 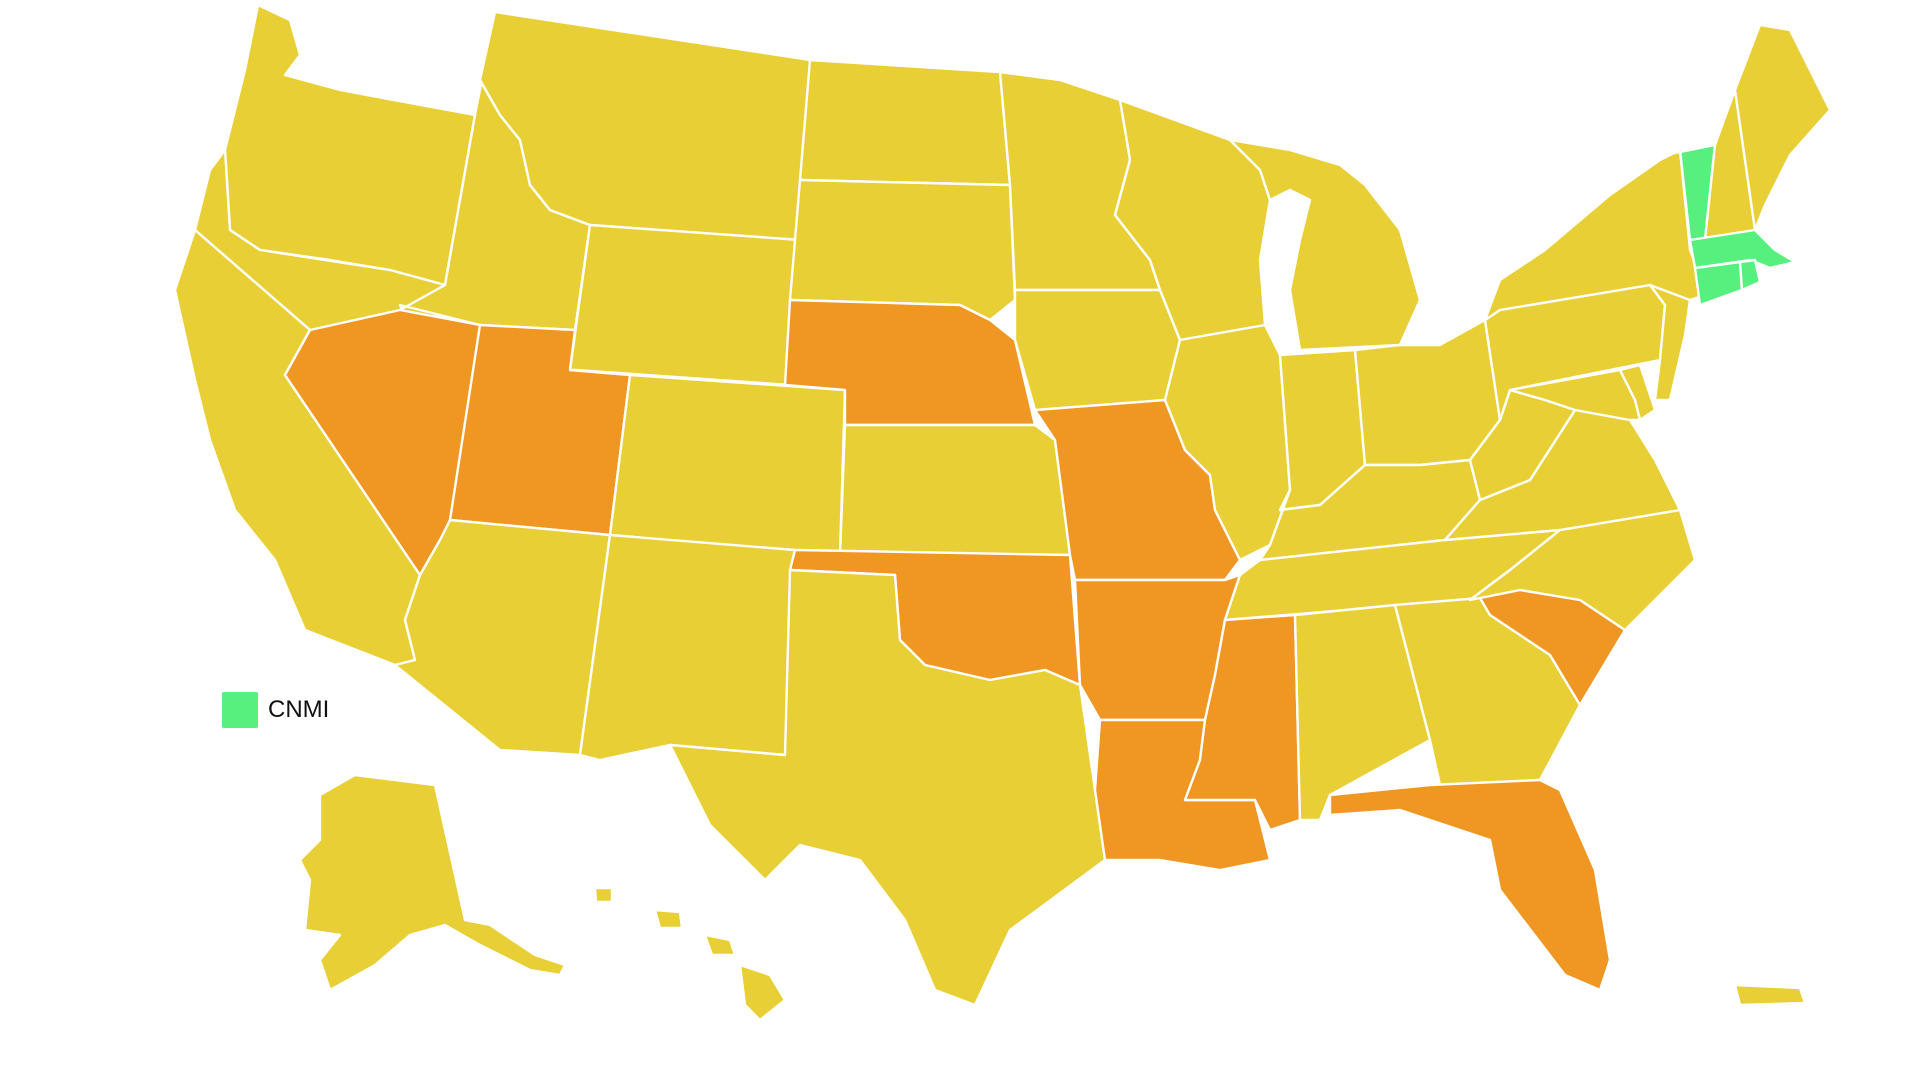 What do you see at coordinates (762, 992) in the screenshot?
I see `state-hawaii-big-island` at bounding box center [762, 992].